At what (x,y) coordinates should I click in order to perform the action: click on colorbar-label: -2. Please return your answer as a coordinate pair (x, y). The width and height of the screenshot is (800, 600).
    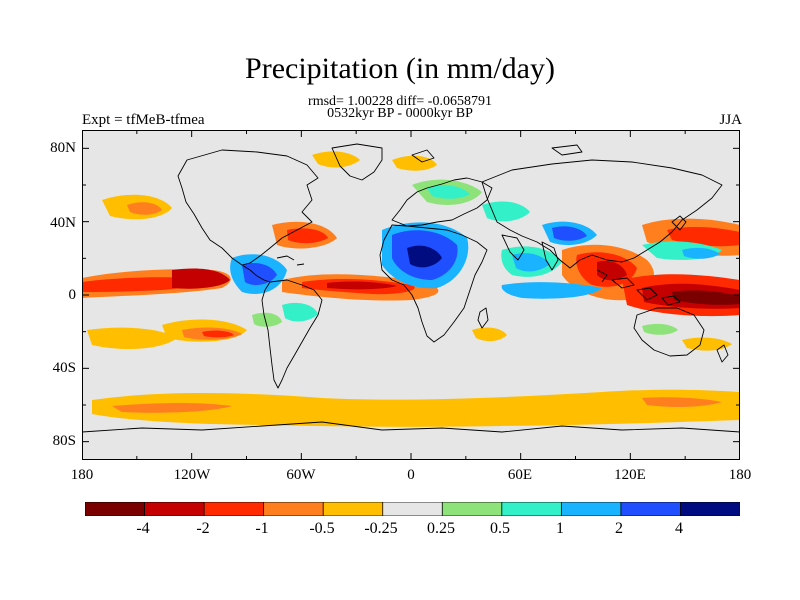
    Looking at the image, I should click on (203, 528).